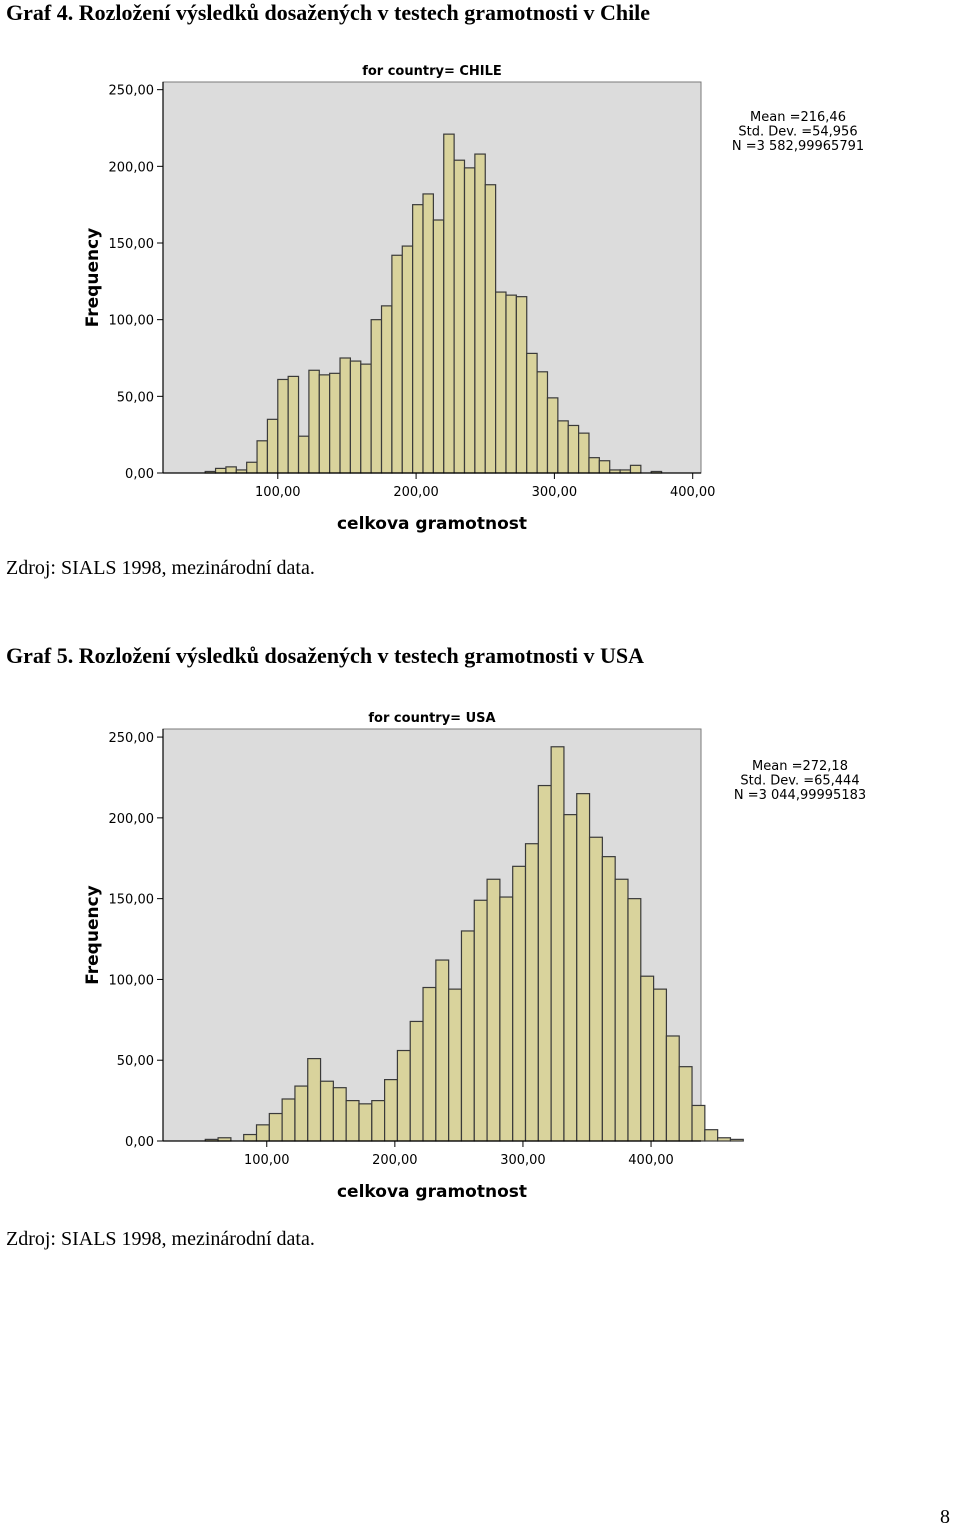 The width and height of the screenshot is (960, 1531). What do you see at coordinates (945, 1517) in the screenshot?
I see `page-number: 8` at bounding box center [945, 1517].